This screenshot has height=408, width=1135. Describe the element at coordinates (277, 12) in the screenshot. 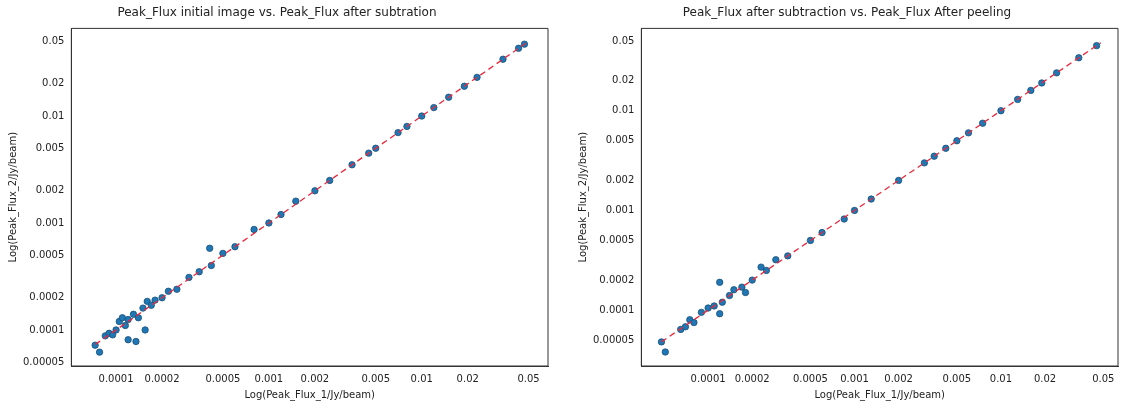

I see `chart-title: Peak_Flux initial image vs. Peak_Flux after subtration` at that location.